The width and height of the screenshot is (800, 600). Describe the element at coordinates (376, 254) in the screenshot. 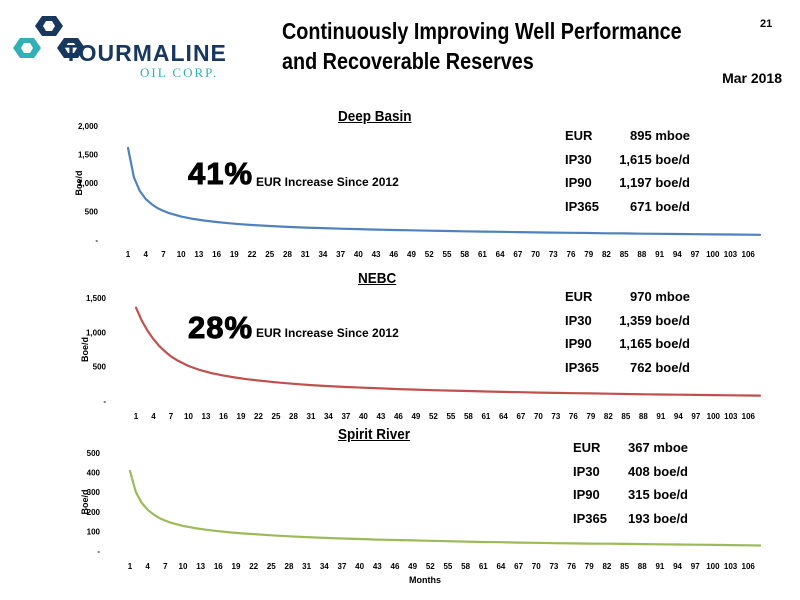

I see `x-tick-label: 43` at that location.